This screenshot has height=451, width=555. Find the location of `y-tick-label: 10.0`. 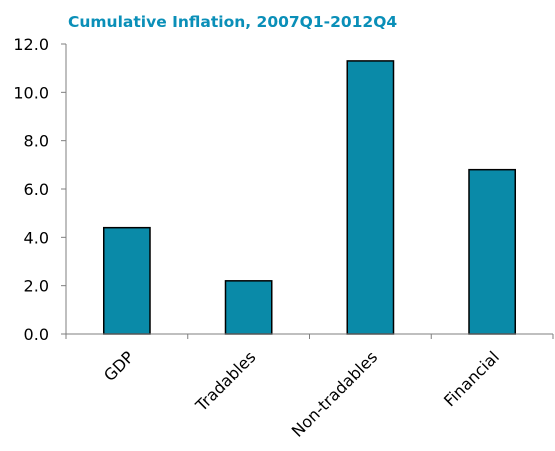

y-tick-label: 10.0 is located at coordinates (31, 92).